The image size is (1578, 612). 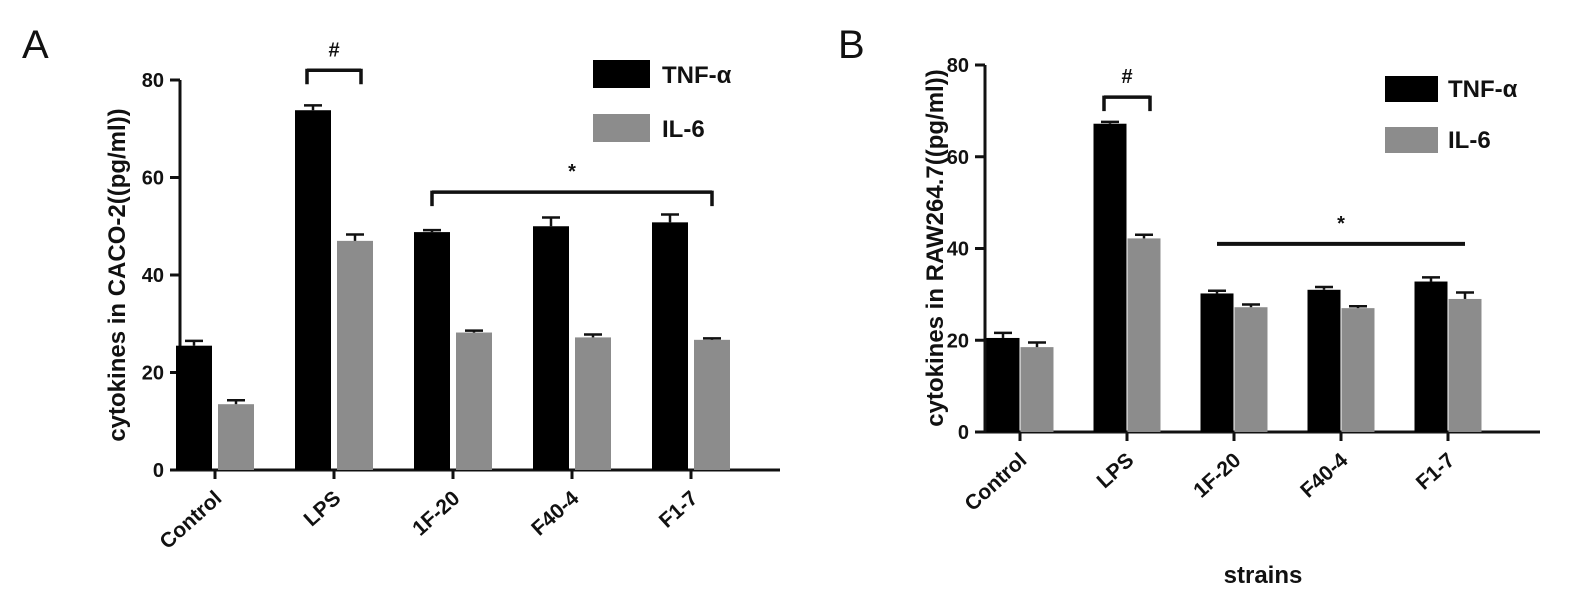 I want to click on panel-label: A, so click(x=35, y=45).